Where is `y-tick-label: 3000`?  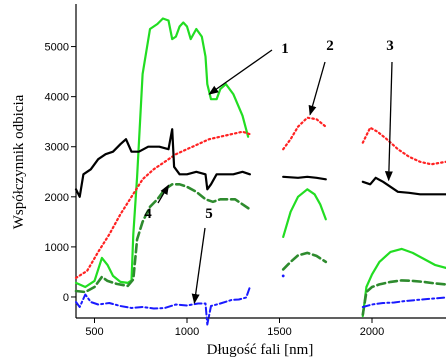
y-tick-label: 3000 is located at coordinates (57, 148).